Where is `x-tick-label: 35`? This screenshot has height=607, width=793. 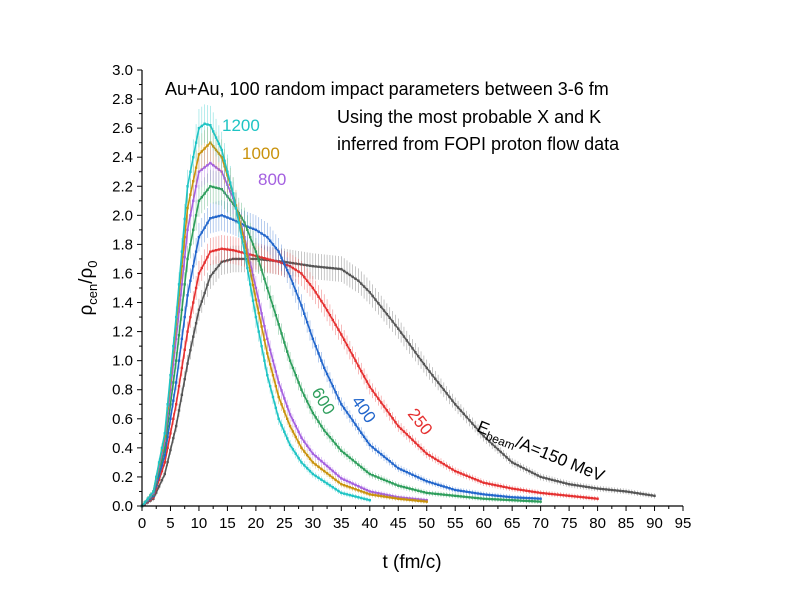
x-tick-label: 35 is located at coordinates (341, 523).